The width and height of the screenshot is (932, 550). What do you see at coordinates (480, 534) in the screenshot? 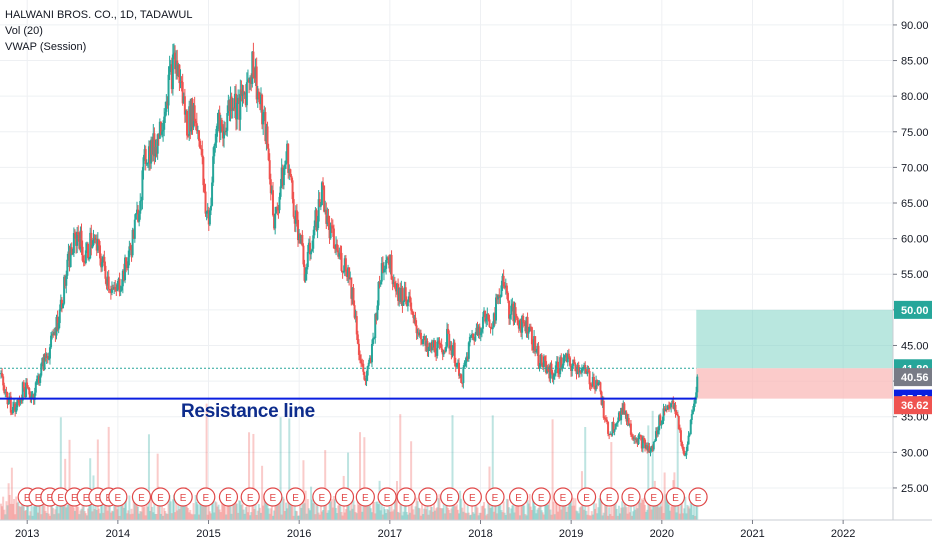
I see `time-axis-label: 2018` at bounding box center [480, 534].